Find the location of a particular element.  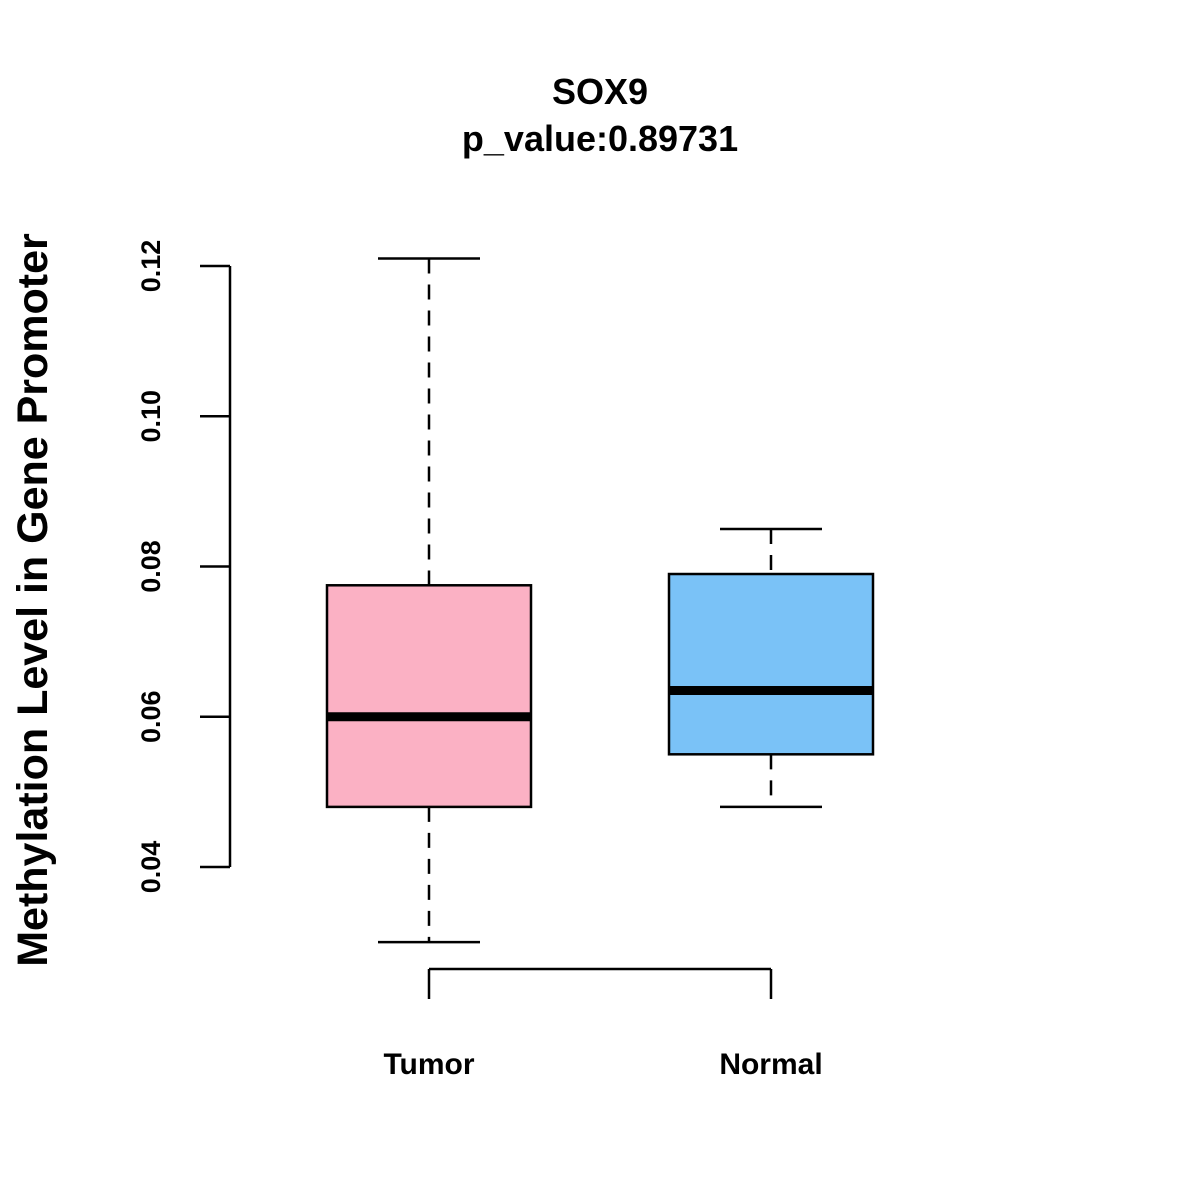

y-tick-label: 0.10 is located at coordinates (151, 416).